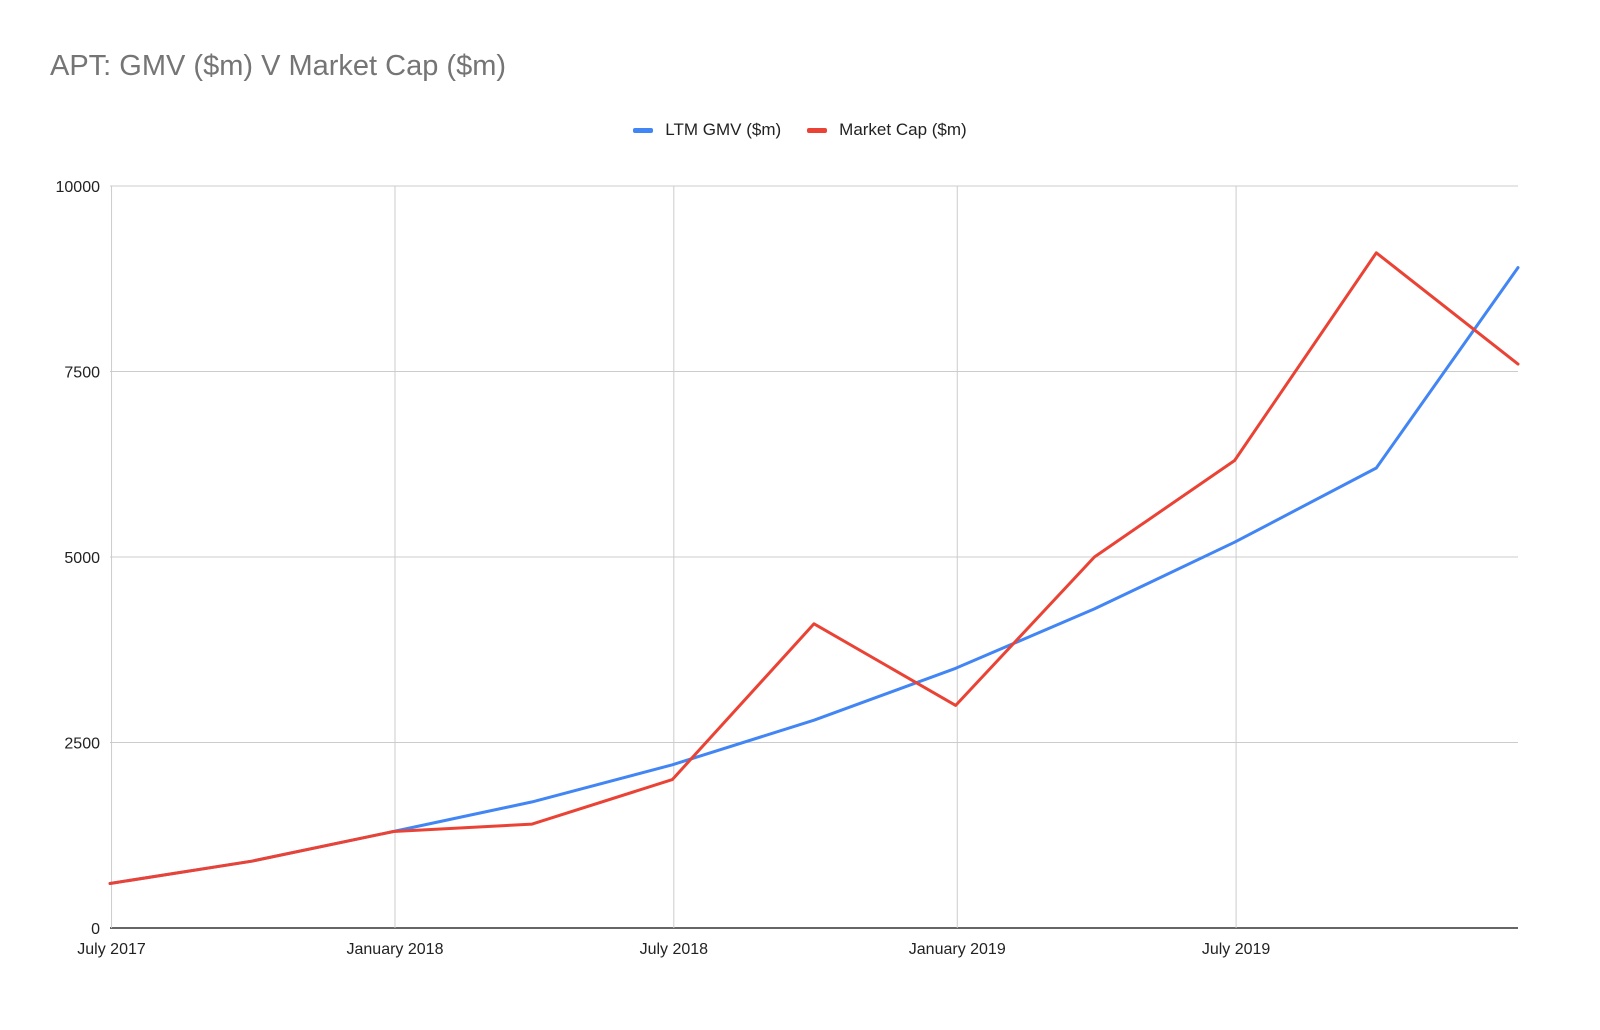  What do you see at coordinates (800, 130) in the screenshot?
I see `legend: LTM GMV ($m) Market Cap ($m)` at bounding box center [800, 130].